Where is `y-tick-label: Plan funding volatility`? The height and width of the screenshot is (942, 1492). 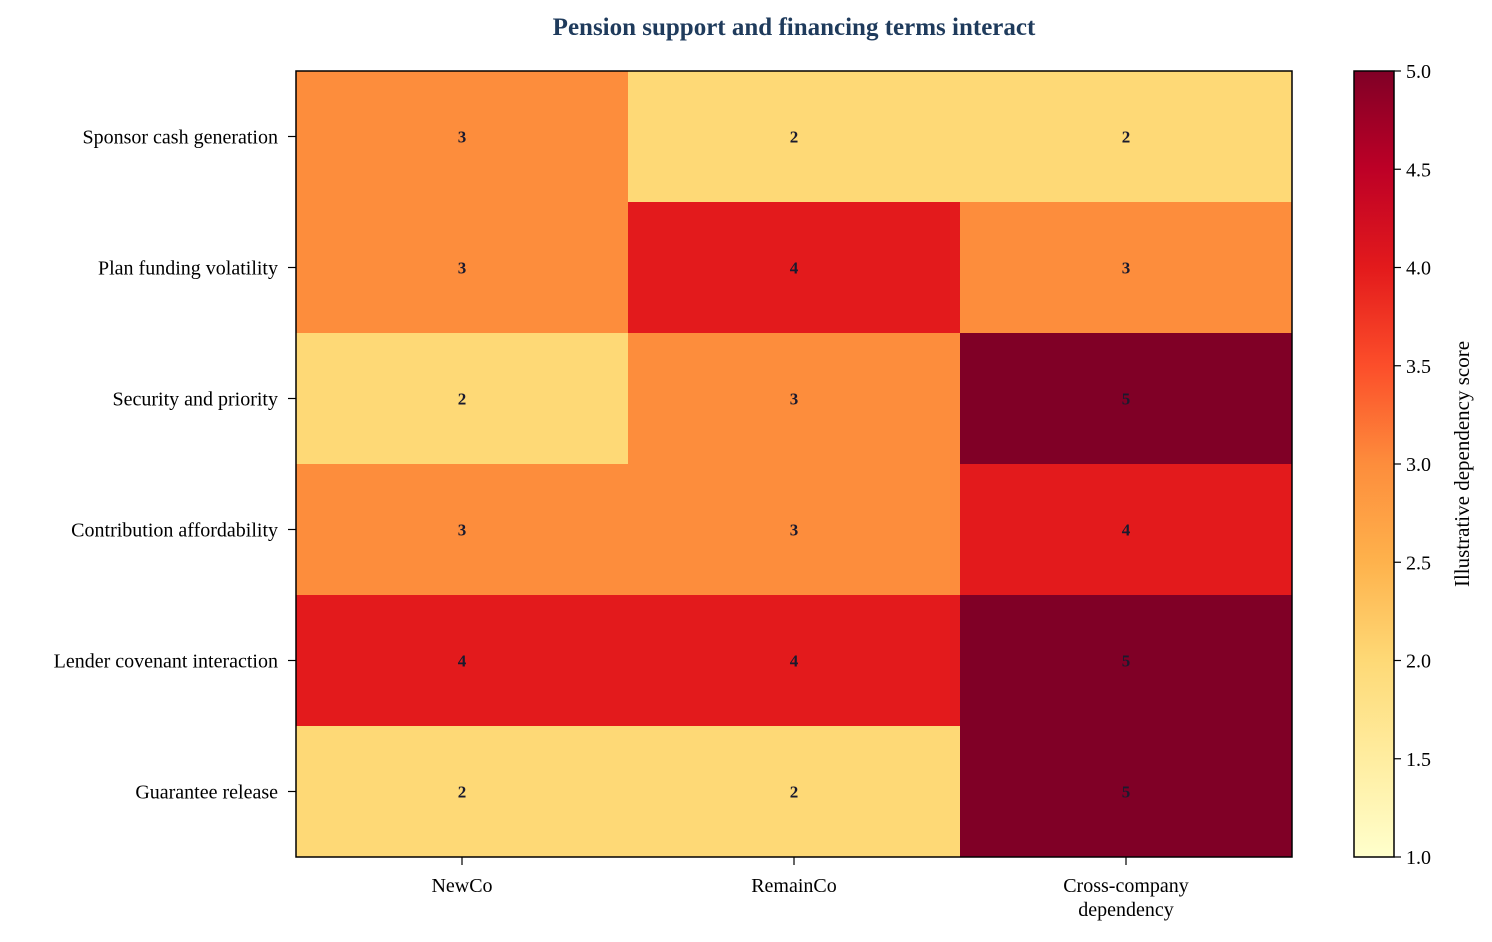
y-tick-label: Plan funding volatility is located at coordinates (188, 269).